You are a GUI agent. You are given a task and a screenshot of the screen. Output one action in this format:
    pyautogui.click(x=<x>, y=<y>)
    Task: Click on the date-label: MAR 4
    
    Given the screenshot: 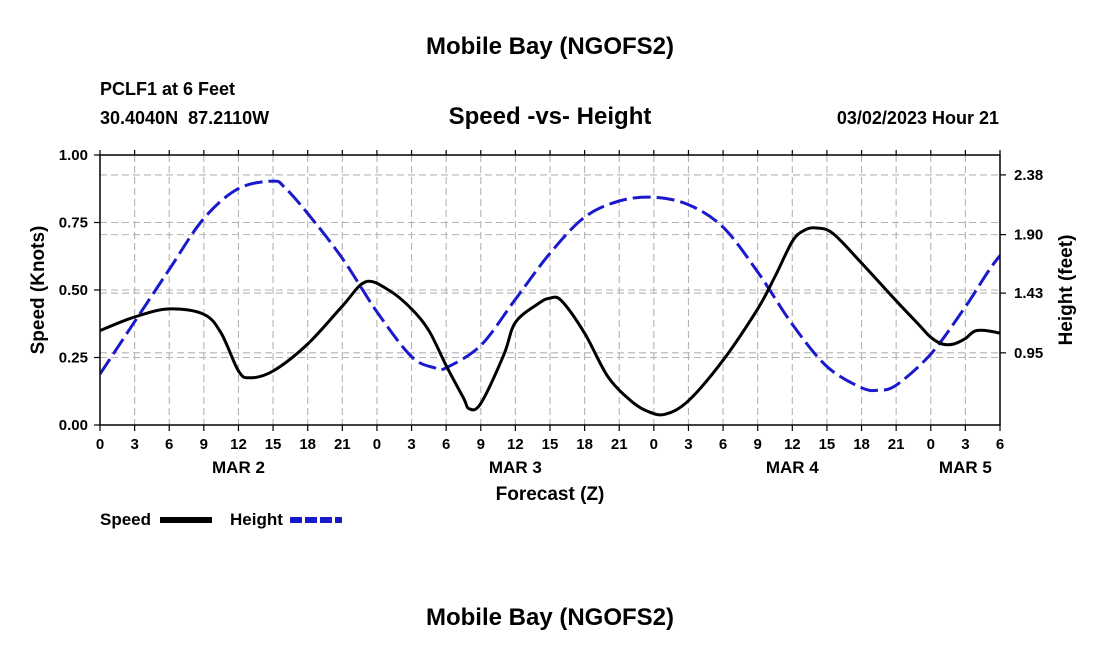 What is the action you would take?
    pyautogui.click(x=792, y=467)
    